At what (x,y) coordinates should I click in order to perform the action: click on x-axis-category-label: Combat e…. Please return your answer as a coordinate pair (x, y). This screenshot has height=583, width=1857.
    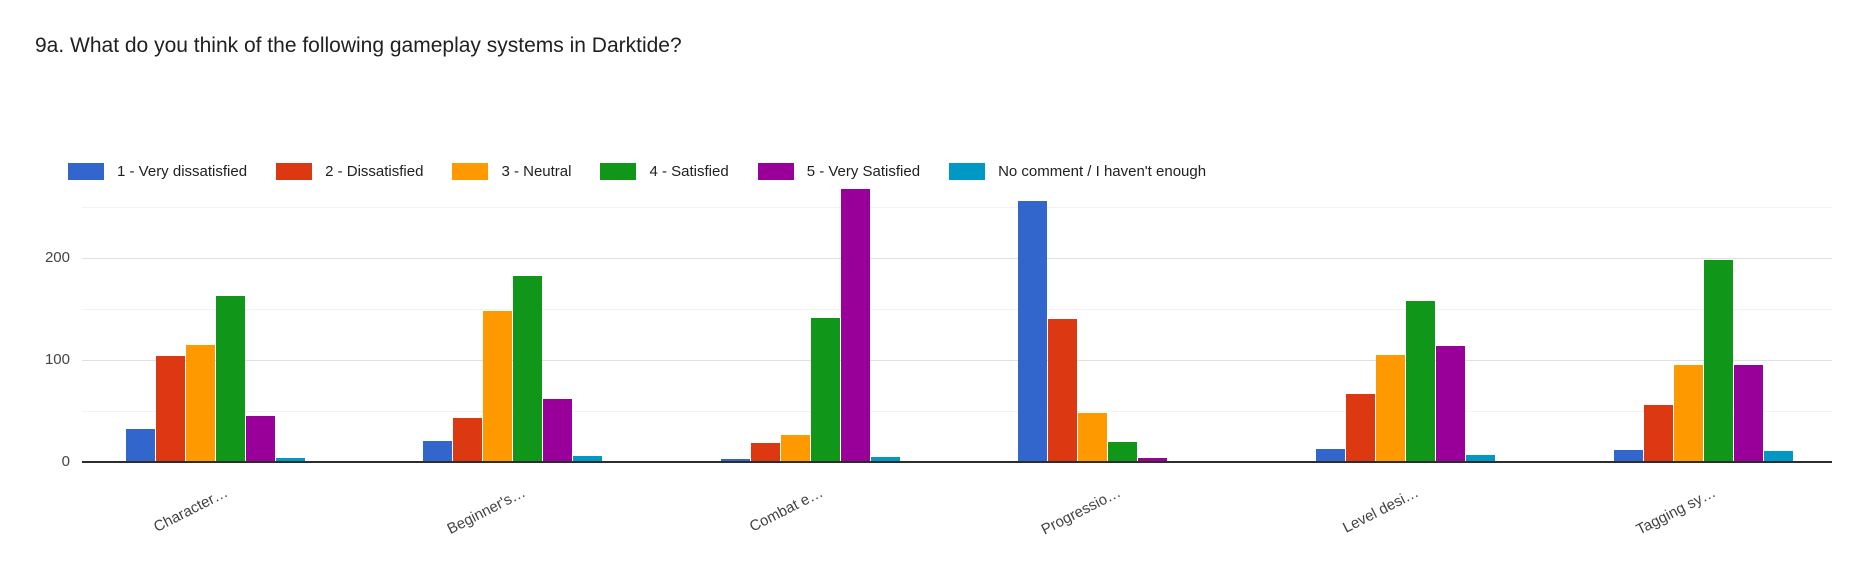
    Looking at the image, I should click on (787, 509).